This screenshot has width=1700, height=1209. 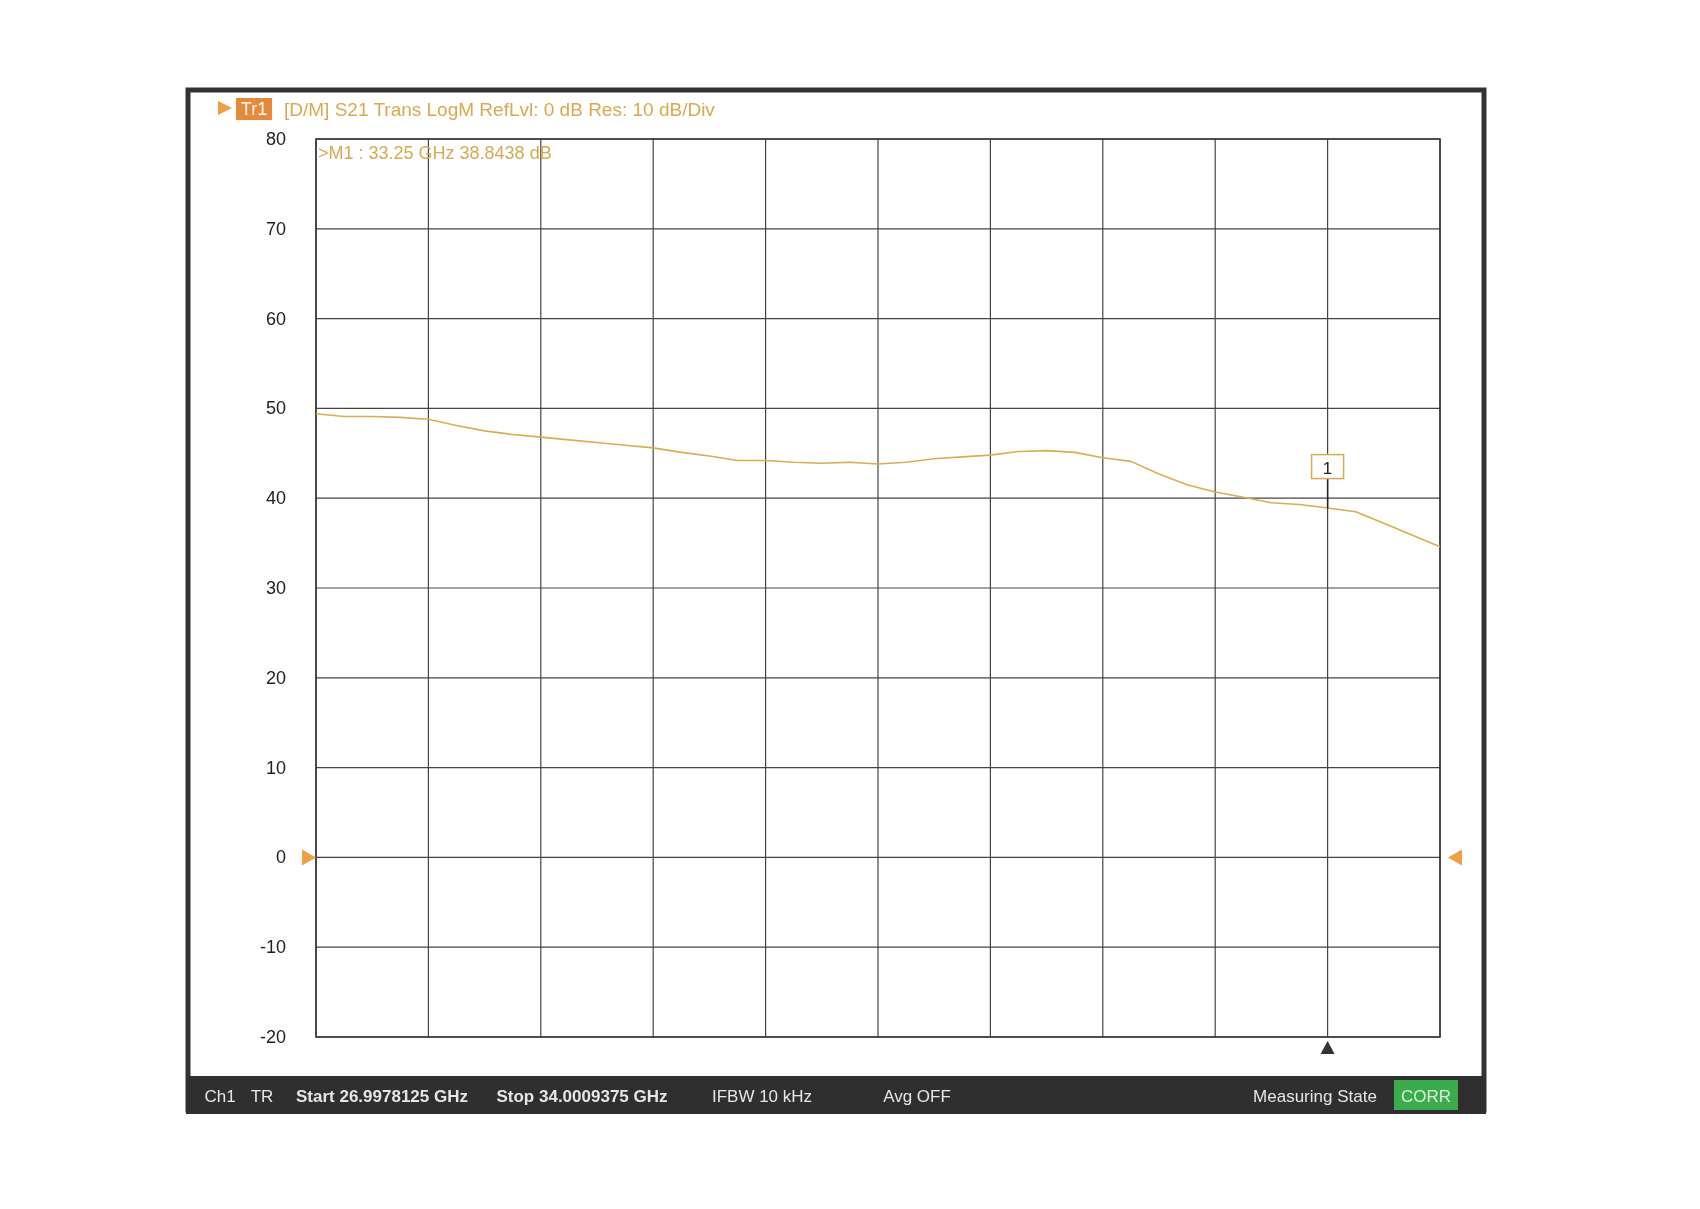 What do you see at coordinates (582, 1096) in the screenshot?
I see `text: Stop 34.0009375 GHz` at bounding box center [582, 1096].